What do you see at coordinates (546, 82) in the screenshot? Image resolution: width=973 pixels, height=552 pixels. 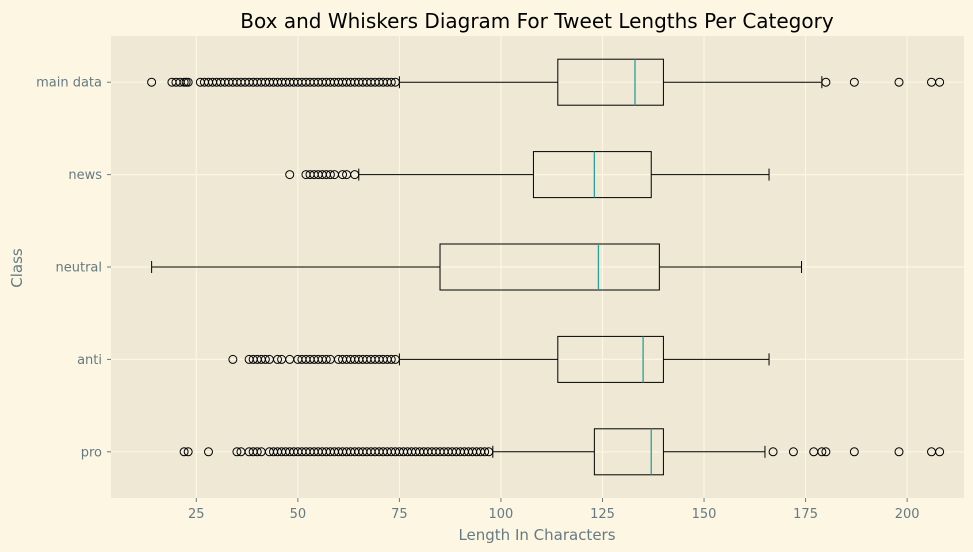 I see `box-main-data` at bounding box center [546, 82].